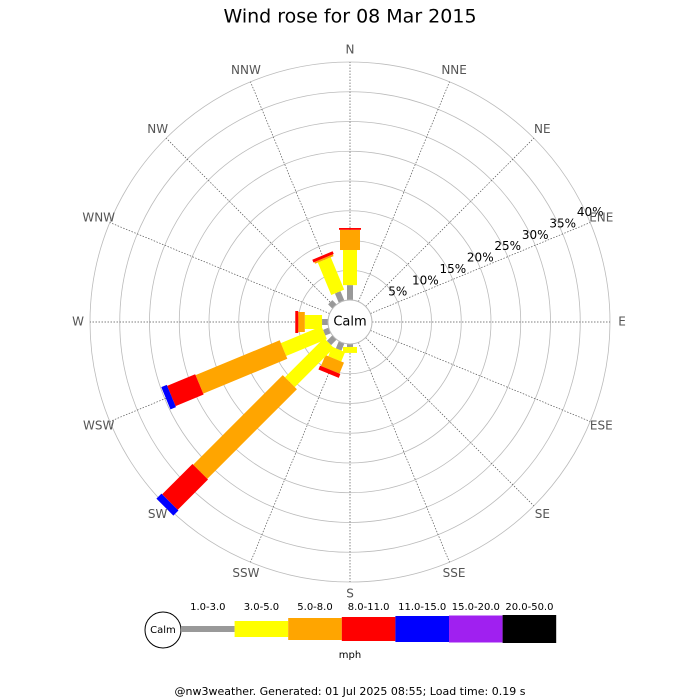 This screenshot has width=700, height=700. I want to click on calm-label: Calm, so click(349, 322).